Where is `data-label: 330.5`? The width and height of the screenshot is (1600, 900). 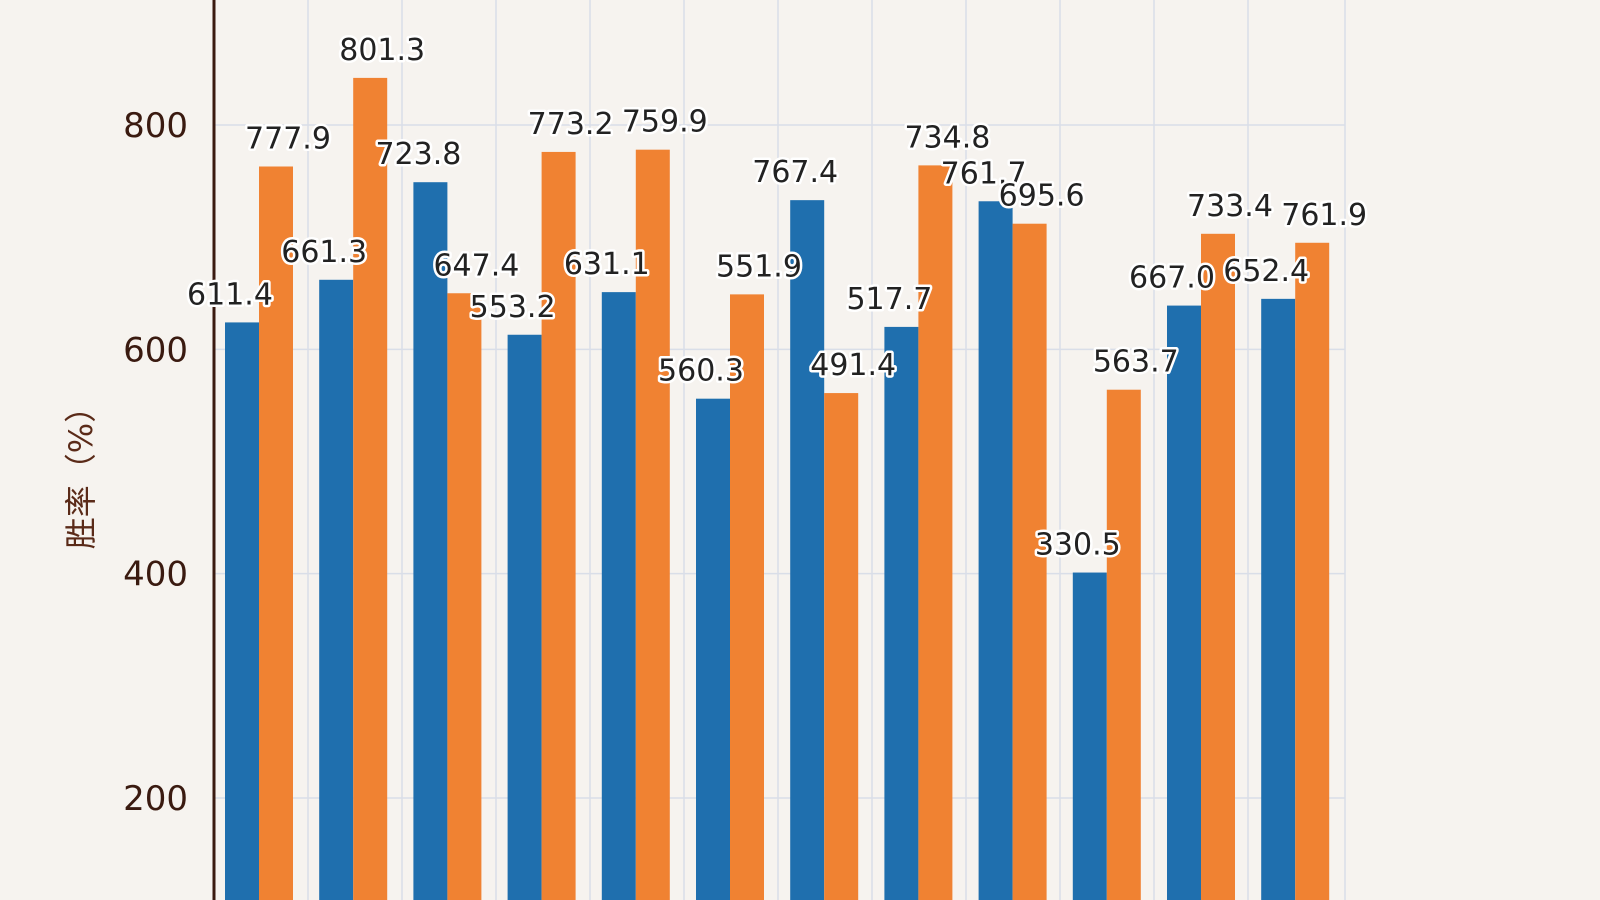 data-label: 330.5 is located at coordinates (1078, 545).